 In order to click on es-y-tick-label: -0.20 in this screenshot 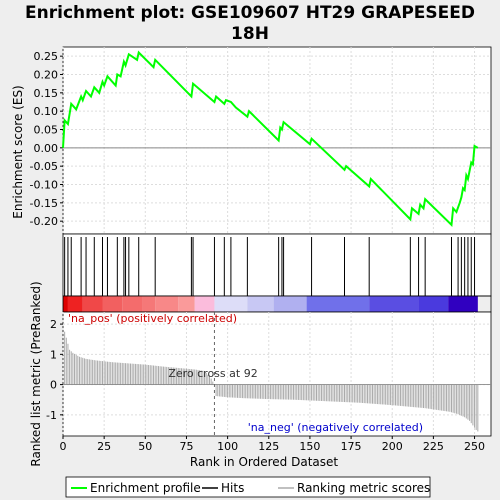, I will do `click(44, 221)`.